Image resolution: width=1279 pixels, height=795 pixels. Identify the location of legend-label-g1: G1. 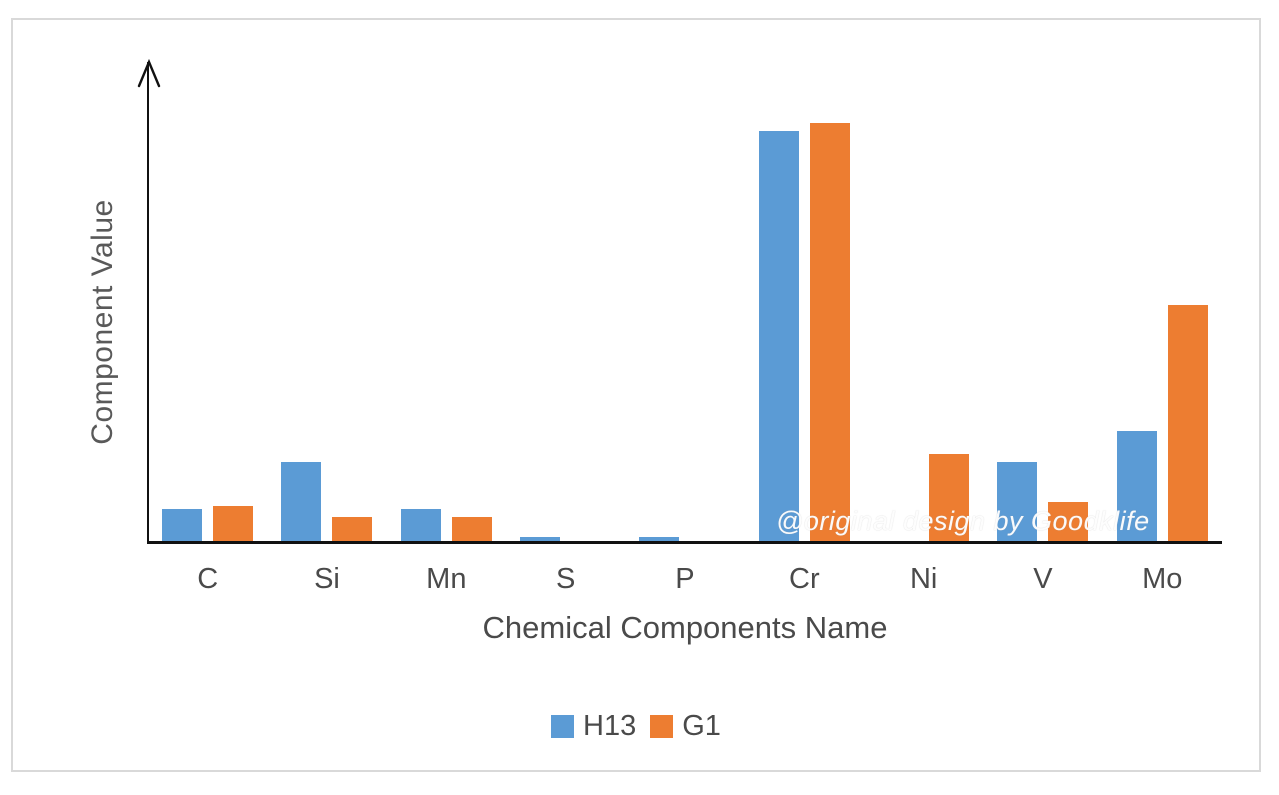
(701, 726).